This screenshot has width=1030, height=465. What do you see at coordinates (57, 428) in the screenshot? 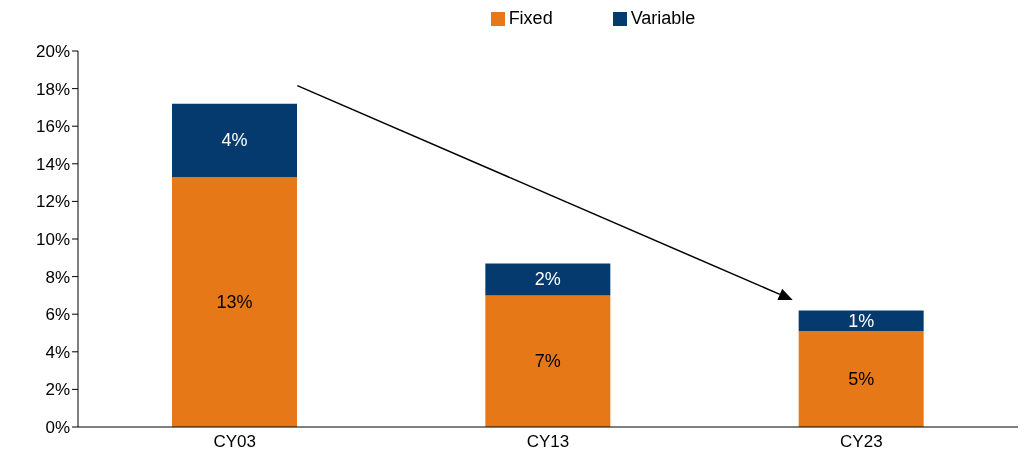
I see `y-tick-label: 0%` at bounding box center [57, 428].